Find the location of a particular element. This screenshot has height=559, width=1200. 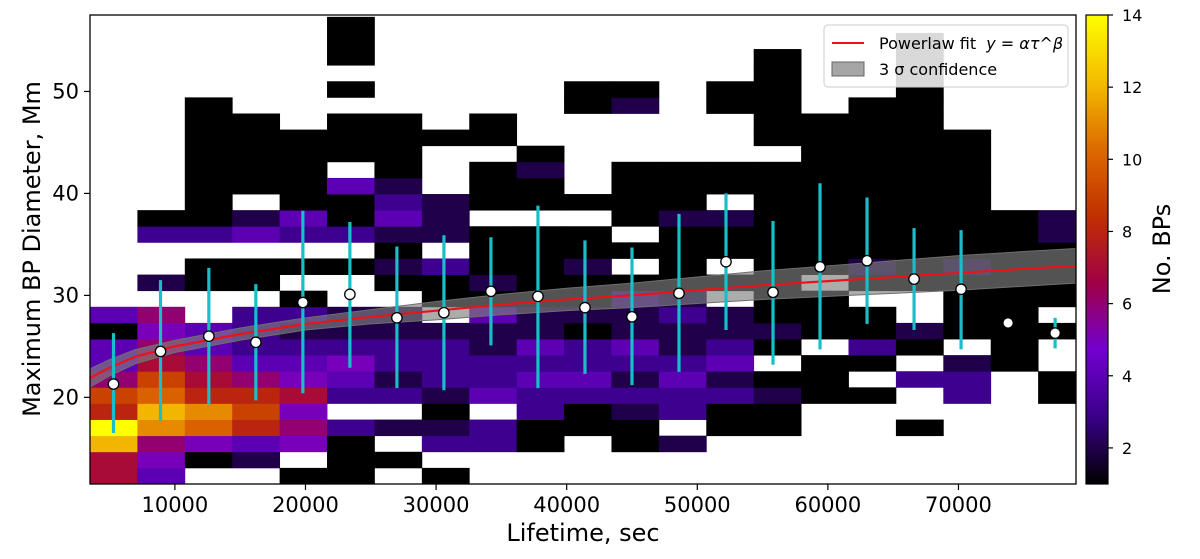

y-tick-label: 40 is located at coordinates (65, 193).